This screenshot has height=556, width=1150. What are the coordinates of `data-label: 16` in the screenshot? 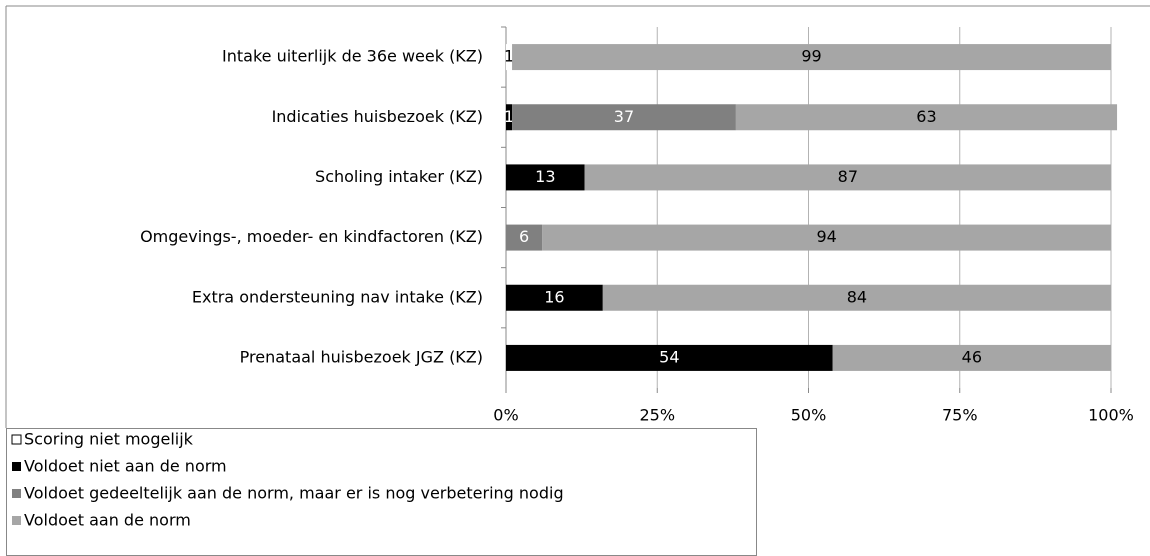 It's located at (554, 296).